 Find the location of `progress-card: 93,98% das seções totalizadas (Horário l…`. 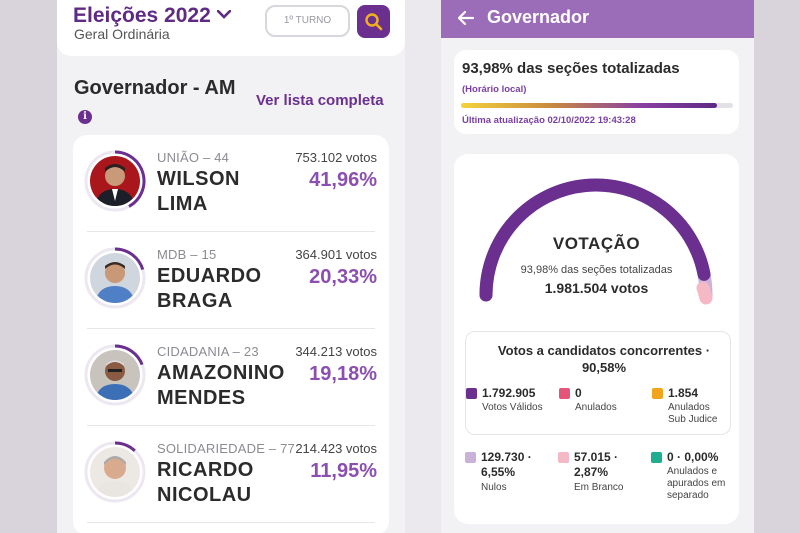

progress-card: 93,98% das seções totalizadas (Horário l… is located at coordinates (596, 92).